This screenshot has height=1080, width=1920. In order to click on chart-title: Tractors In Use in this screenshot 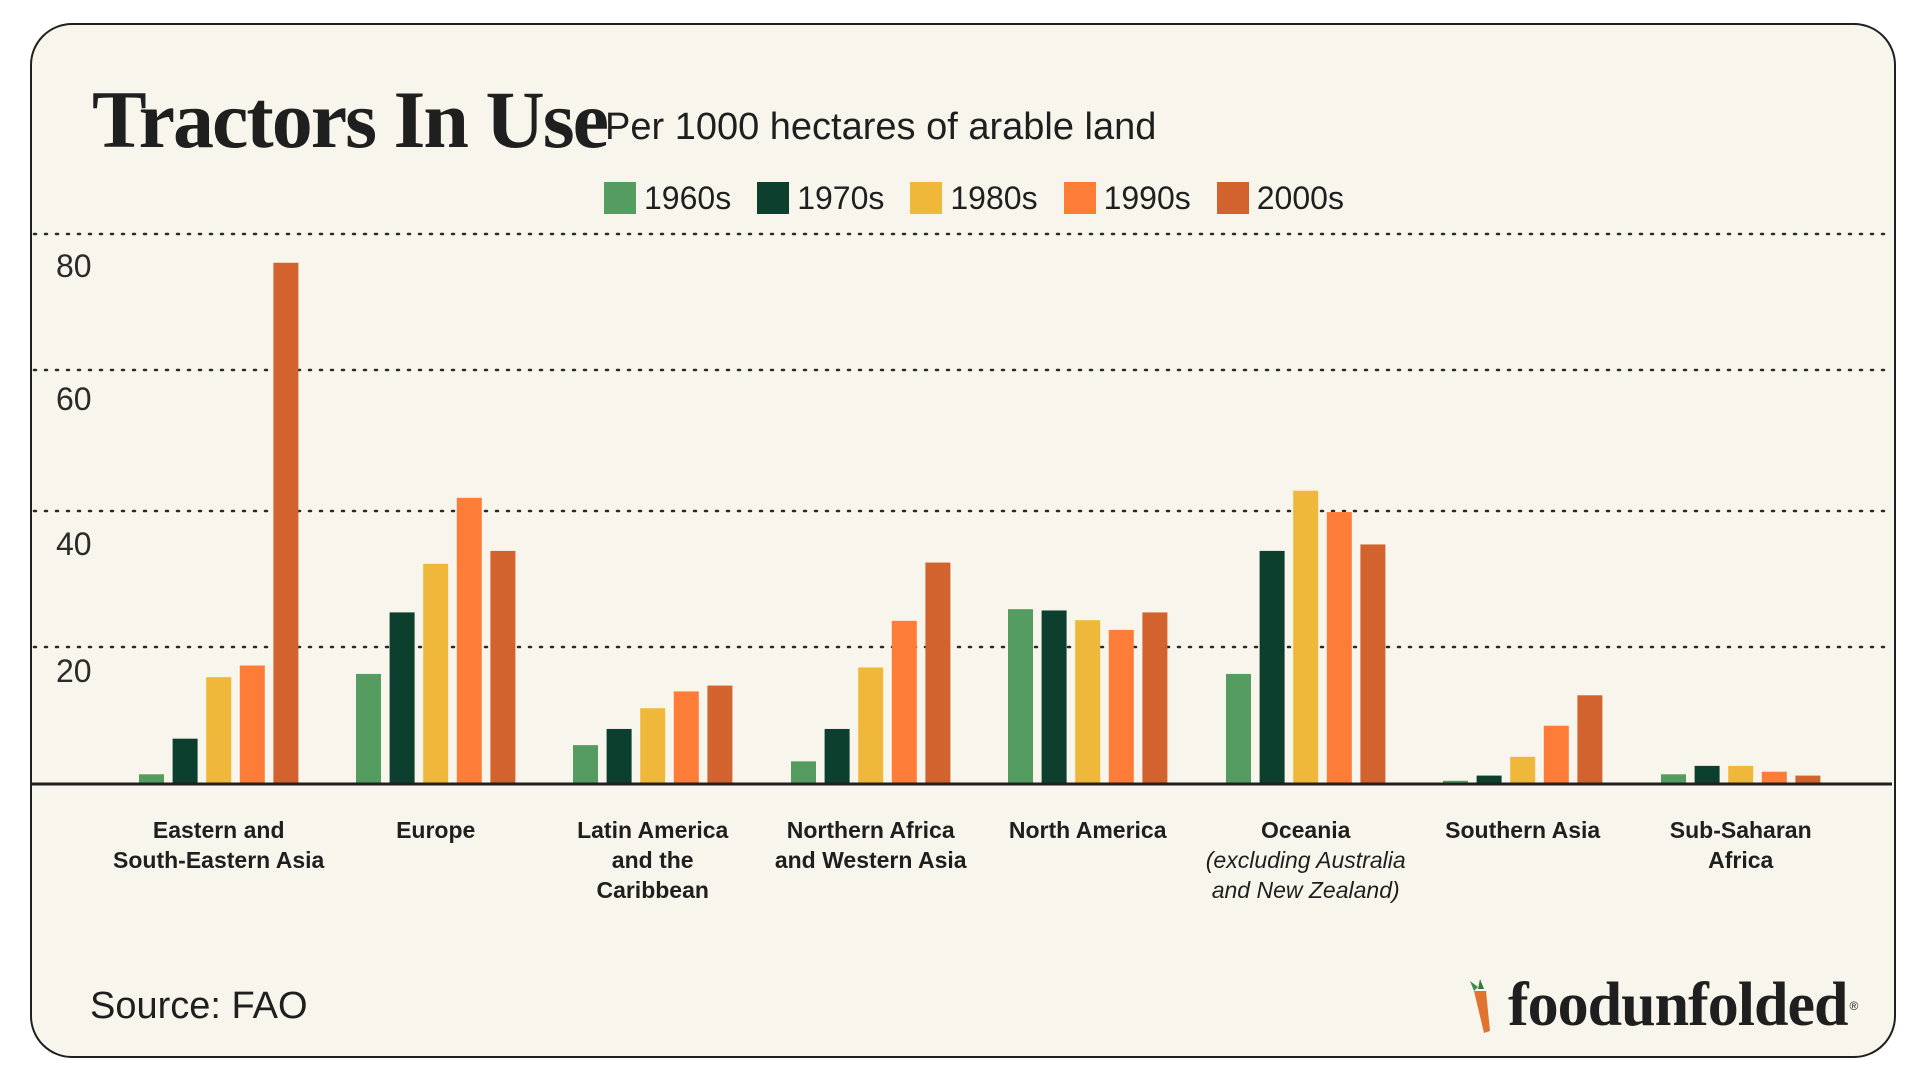, I will do `click(350, 119)`.